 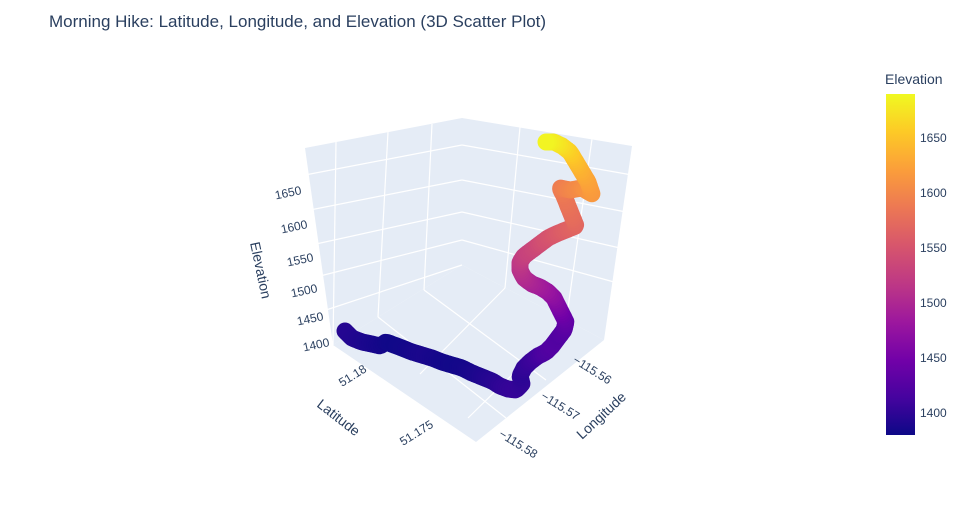 What do you see at coordinates (933, 248) in the screenshot?
I see `colorbar-tick-label: 1550` at bounding box center [933, 248].